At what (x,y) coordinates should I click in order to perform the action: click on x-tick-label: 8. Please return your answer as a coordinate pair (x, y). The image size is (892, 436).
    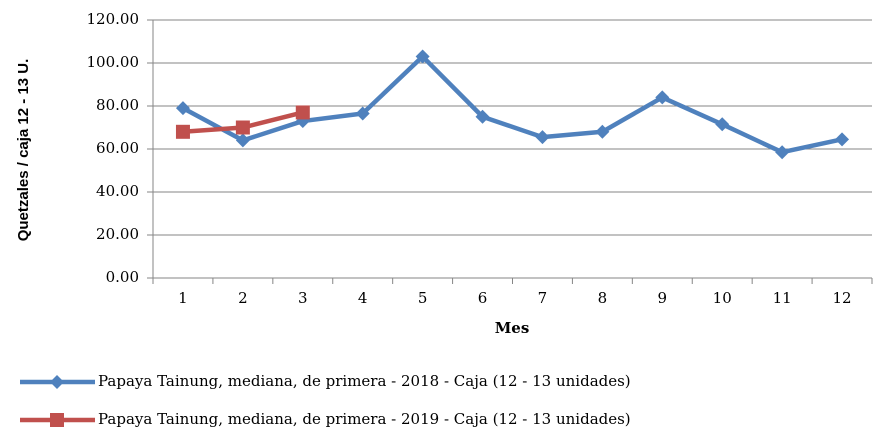
    Looking at the image, I should click on (603, 298).